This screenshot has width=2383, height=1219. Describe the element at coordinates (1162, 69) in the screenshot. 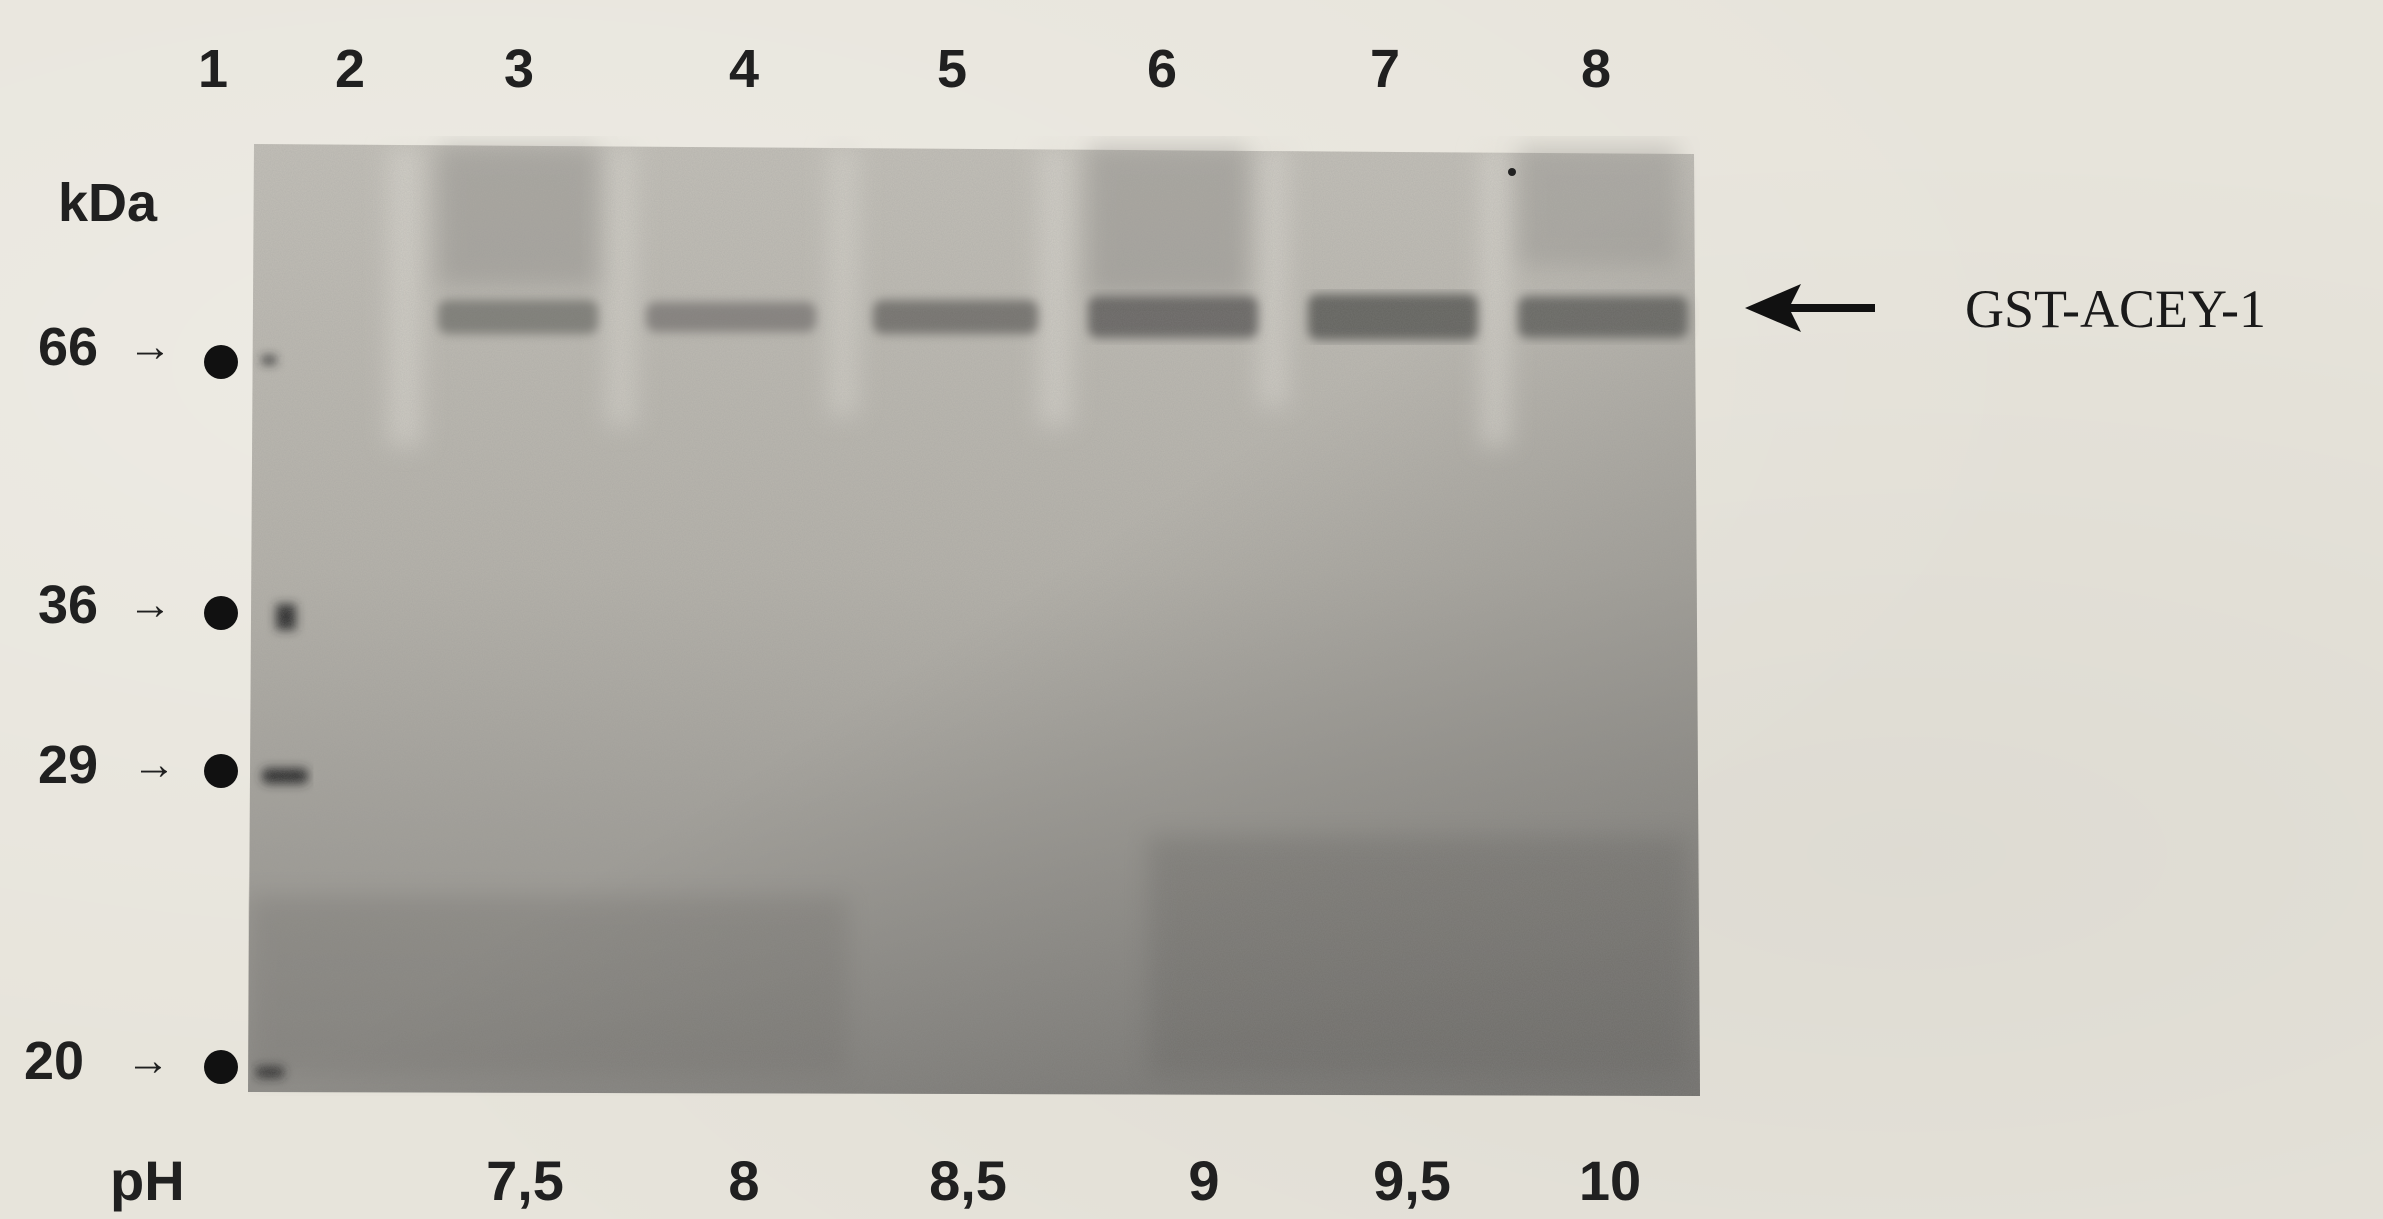

I see `lane-number-6: 6` at that location.